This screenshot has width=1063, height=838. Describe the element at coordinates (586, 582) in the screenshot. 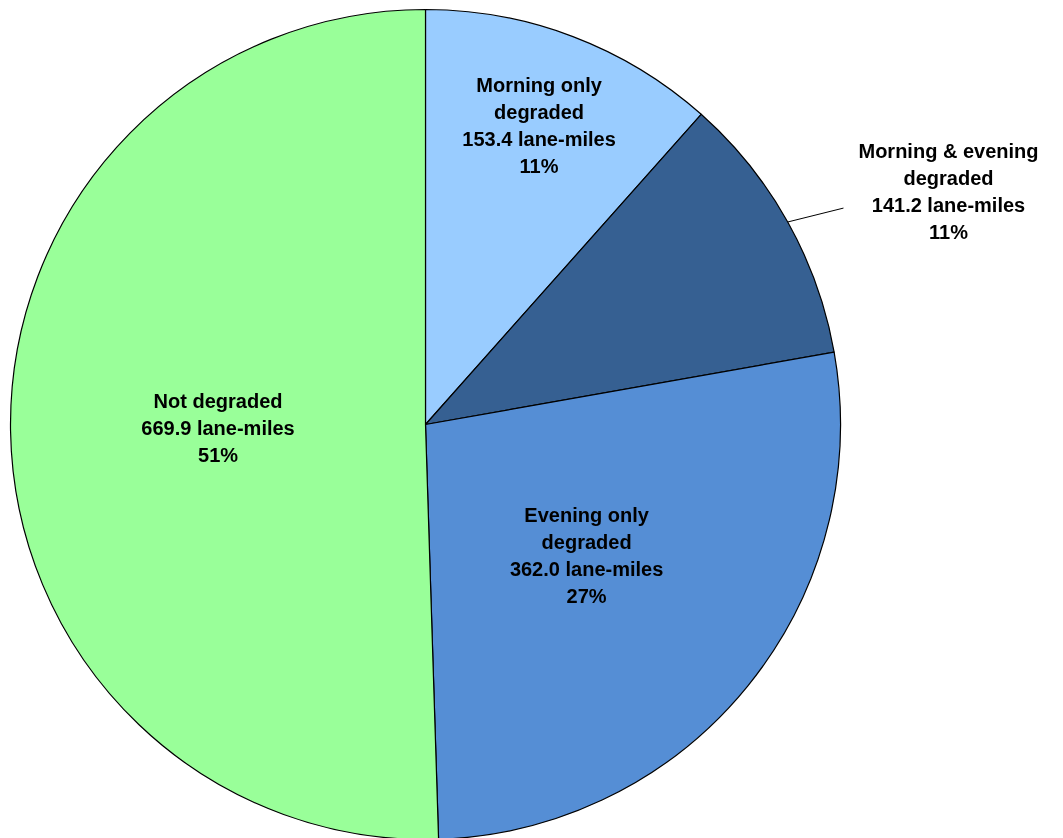

I see `data-label: 362.0 lane-miles 27%` at that location.